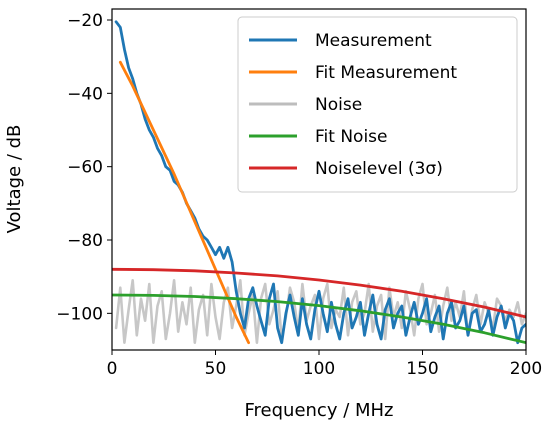 Image resolution: width=550 pixels, height=425 pixels. Describe the element at coordinates (85, 94) in the screenshot. I see `y-tick-label: −40` at that location.